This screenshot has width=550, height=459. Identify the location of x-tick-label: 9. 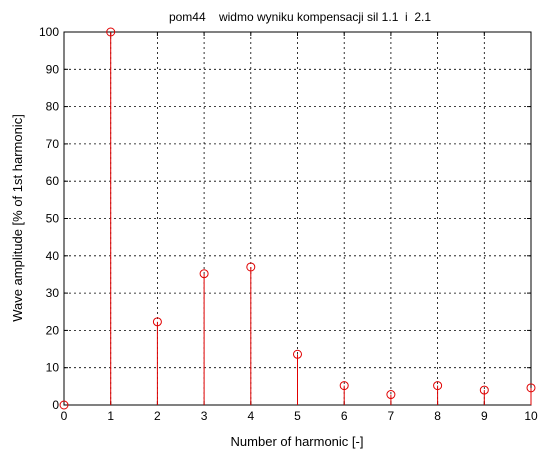
(484, 416).